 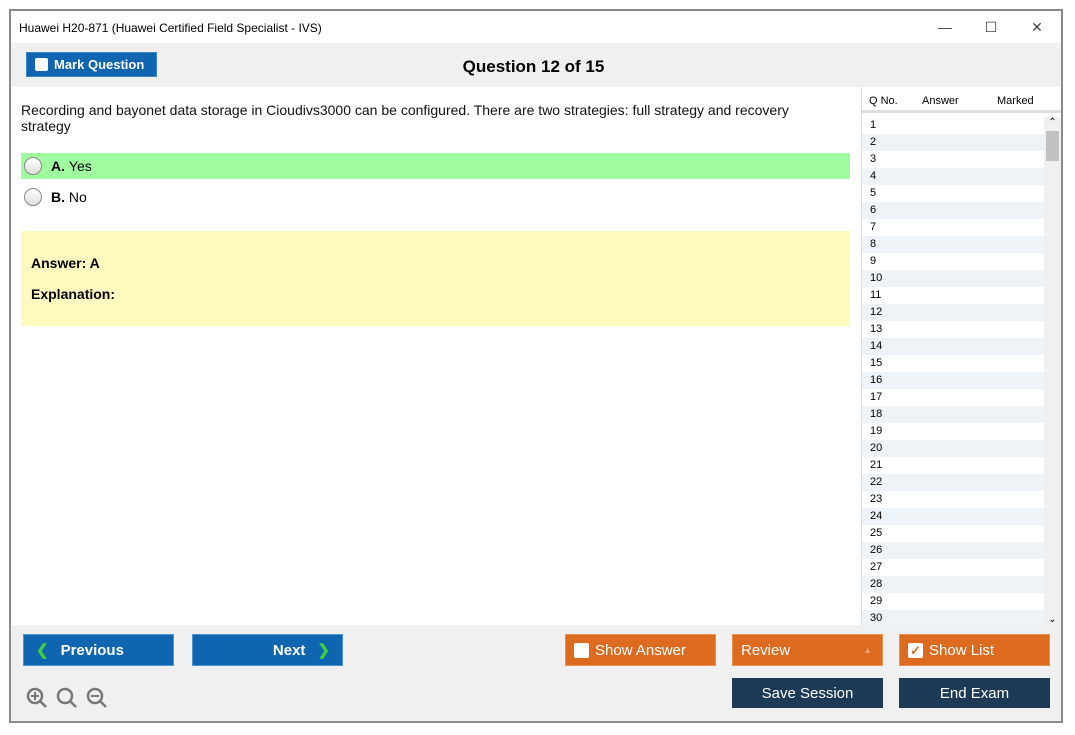 I want to click on chevron-left-icon: ❮, so click(x=42, y=650).